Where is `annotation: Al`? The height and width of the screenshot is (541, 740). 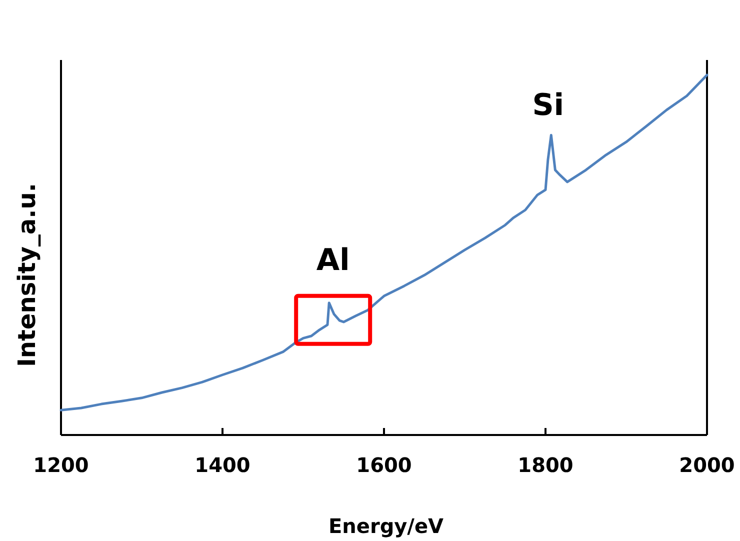 annotation: Al is located at coordinates (333, 260).